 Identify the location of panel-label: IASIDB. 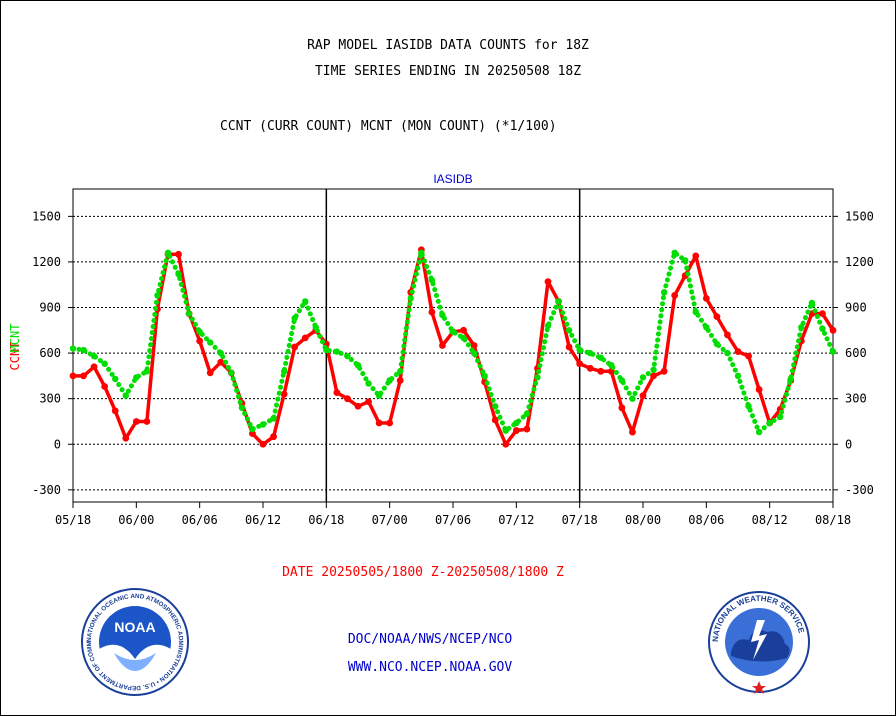
(452, 179).